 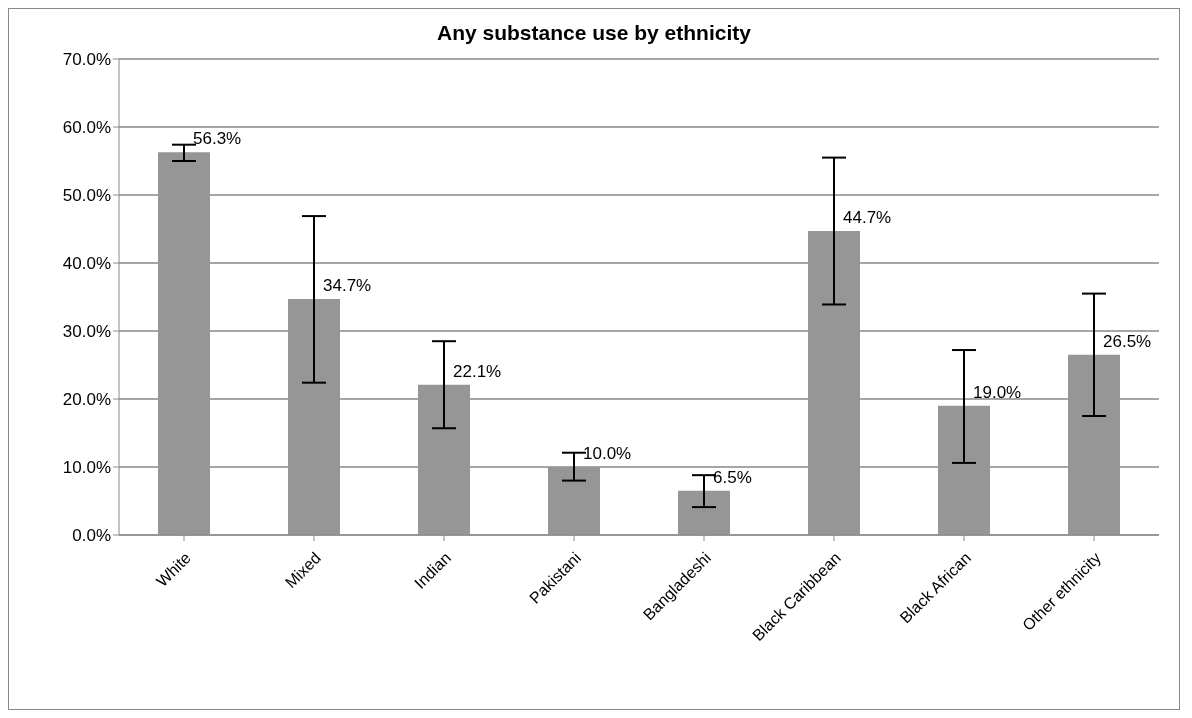 What do you see at coordinates (86, 60) in the screenshot?
I see `y-tick-label: 70.0%` at bounding box center [86, 60].